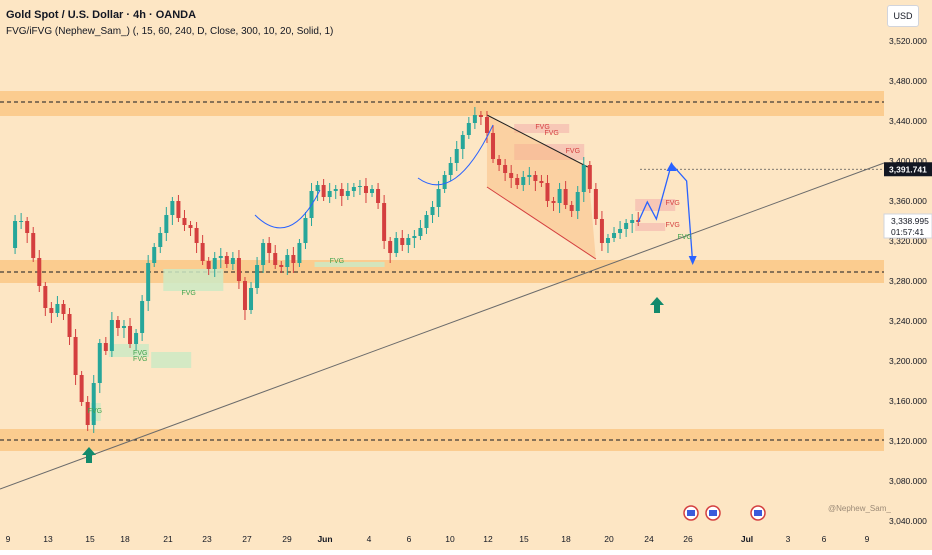  I want to click on swing-curve-arrow, so click(455, 155).